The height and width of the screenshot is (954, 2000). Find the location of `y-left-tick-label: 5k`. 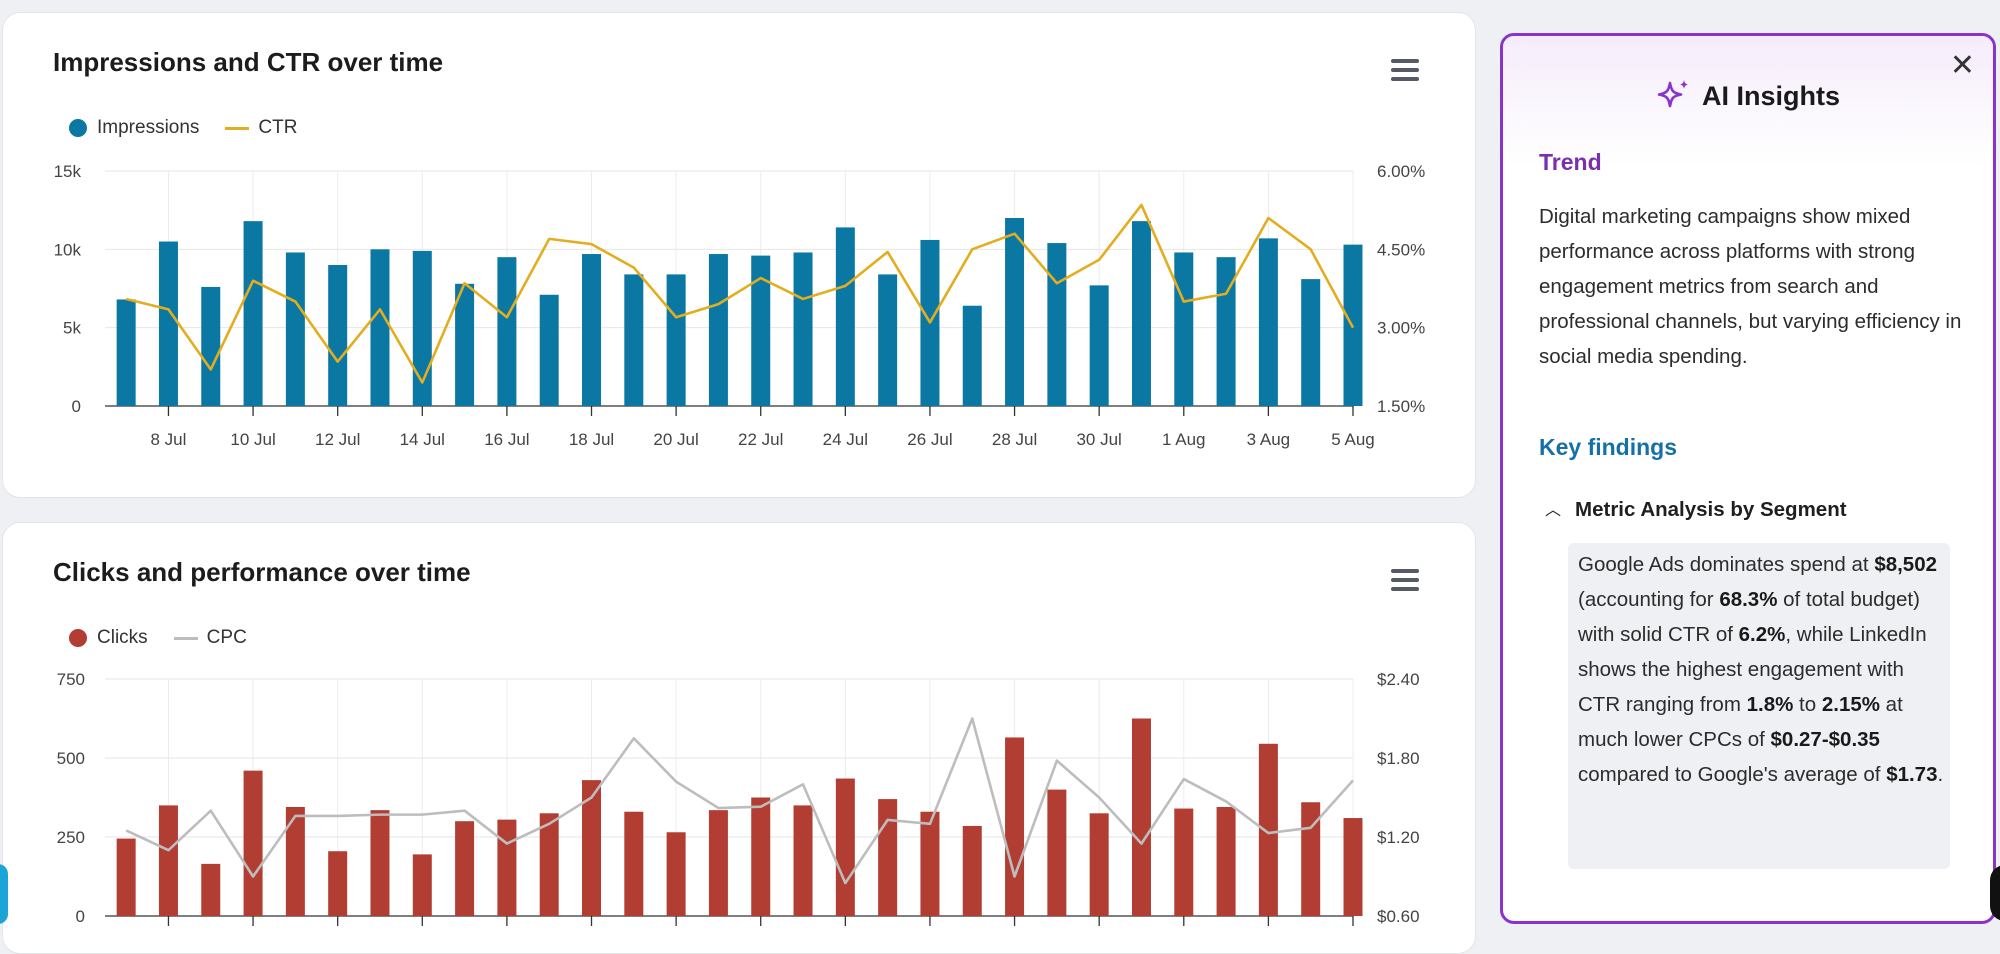

y-left-tick-label: 5k is located at coordinates (72, 328).